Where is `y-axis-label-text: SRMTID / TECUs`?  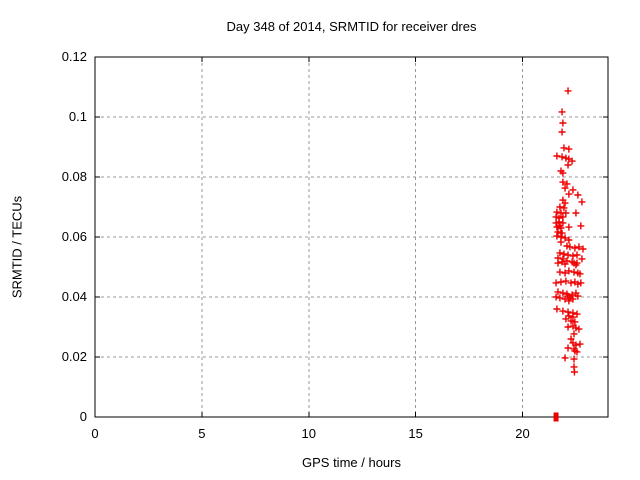
y-axis-label-text: SRMTID / TECUs is located at coordinates (17, 247).